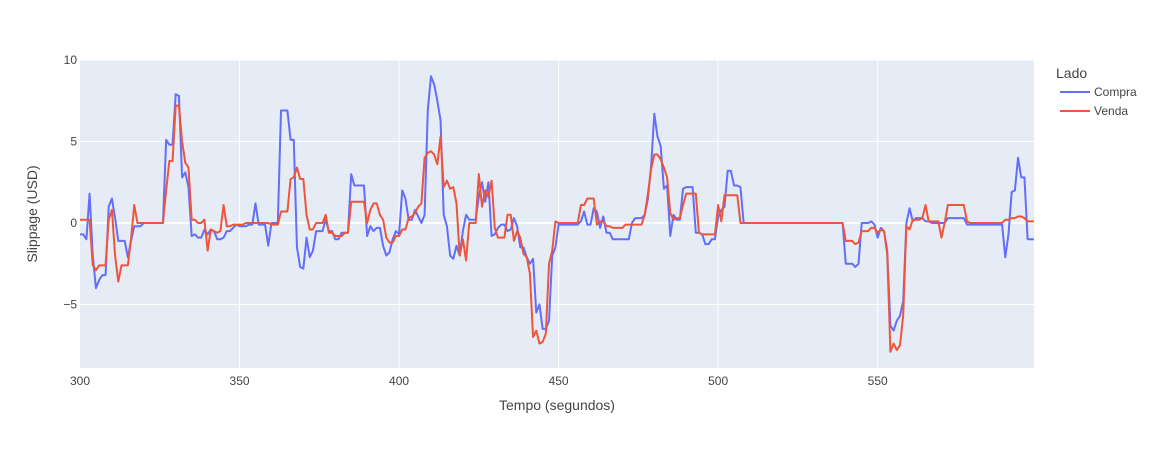 The image size is (1157, 450). Describe the element at coordinates (240, 381) in the screenshot. I see `x-tick-label: 350` at that location.